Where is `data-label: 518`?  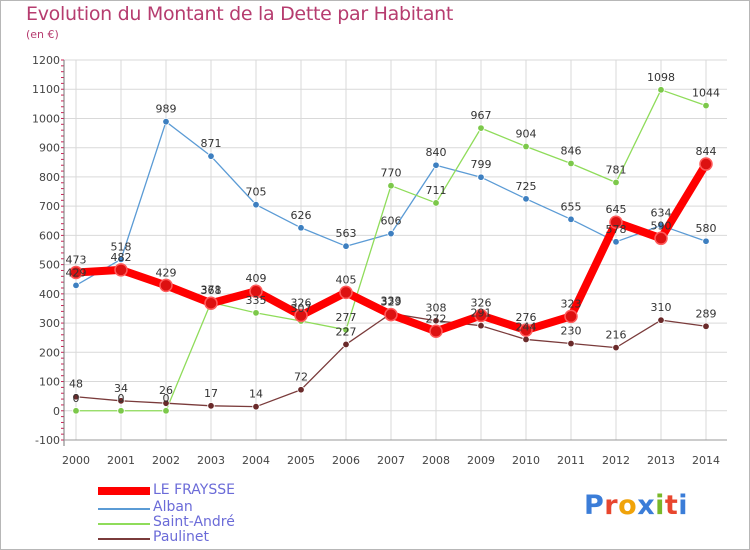
data-label: 518 is located at coordinates (121, 246).